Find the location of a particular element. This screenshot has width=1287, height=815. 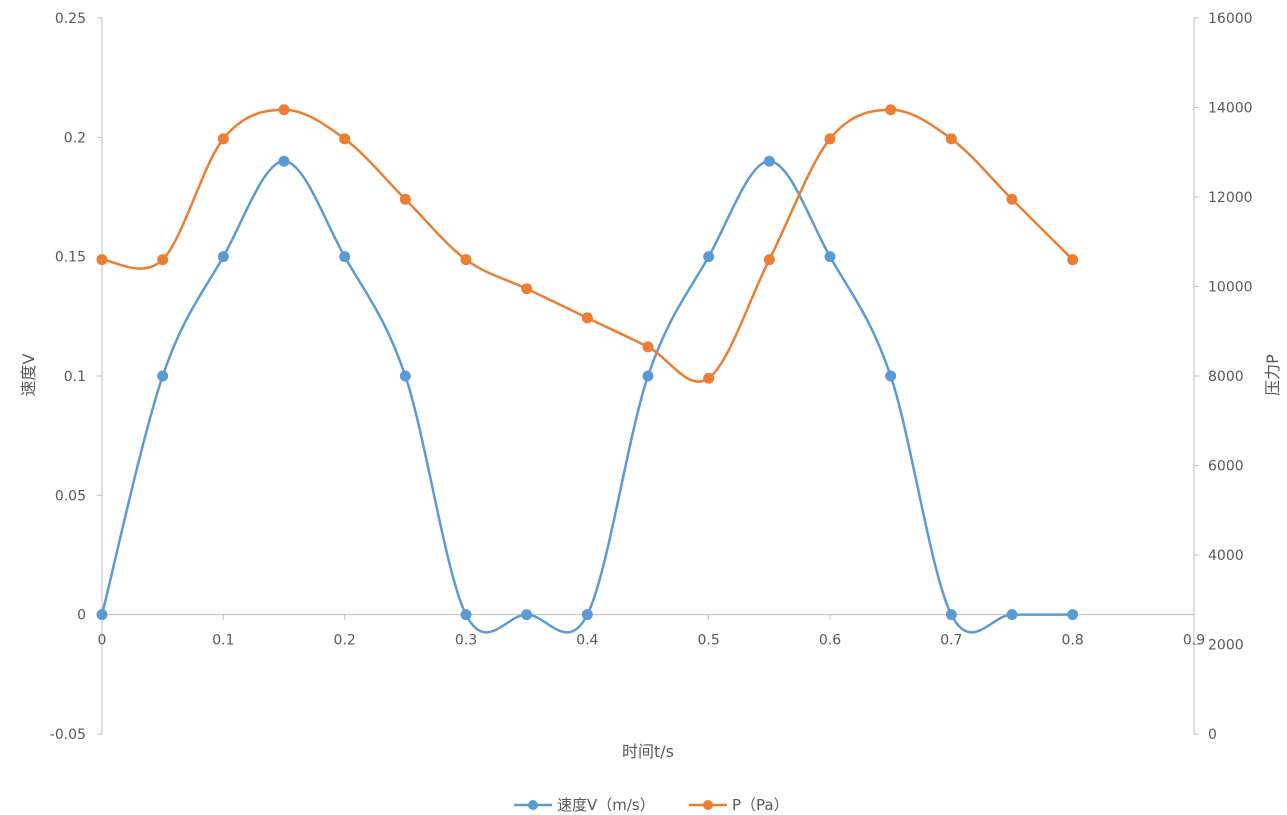

legend-item-2: P（Pa） is located at coordinates (739, 805).